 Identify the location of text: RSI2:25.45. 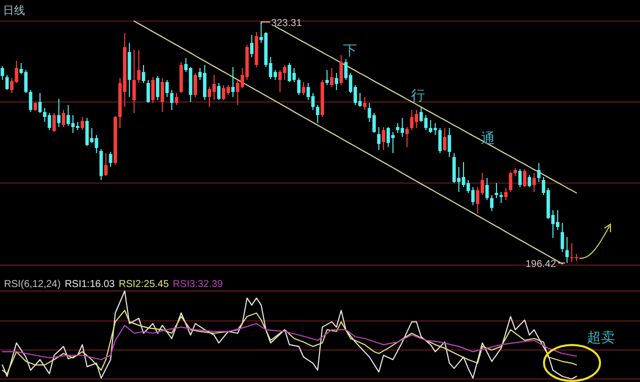
(144, 284).